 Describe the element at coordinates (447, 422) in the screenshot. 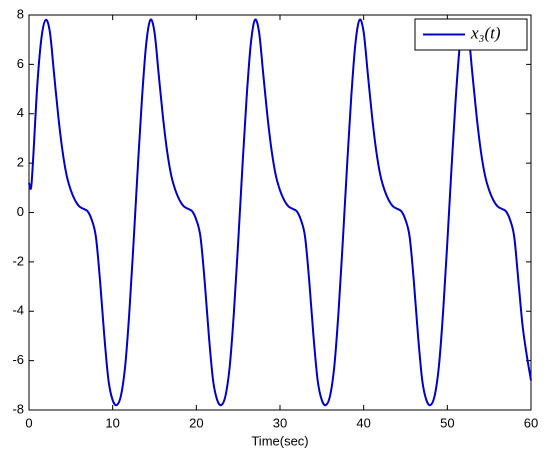

I see `x-tick-label: 50` at that location.